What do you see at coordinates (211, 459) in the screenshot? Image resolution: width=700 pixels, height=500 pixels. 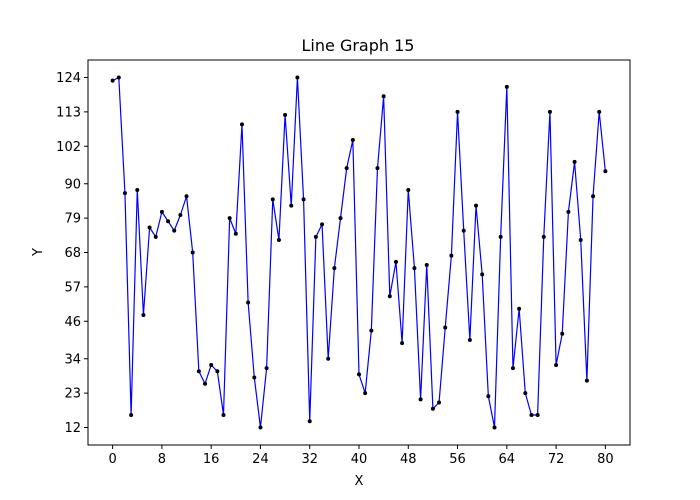 I see `x-tick-label: 16` at bounding box center [211, 459].